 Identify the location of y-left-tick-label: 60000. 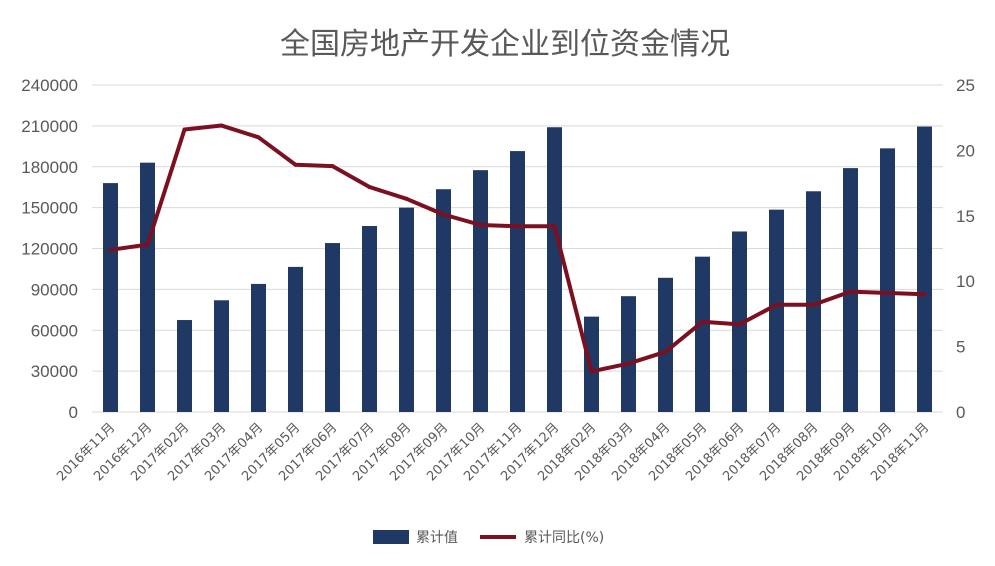
(54, 330).